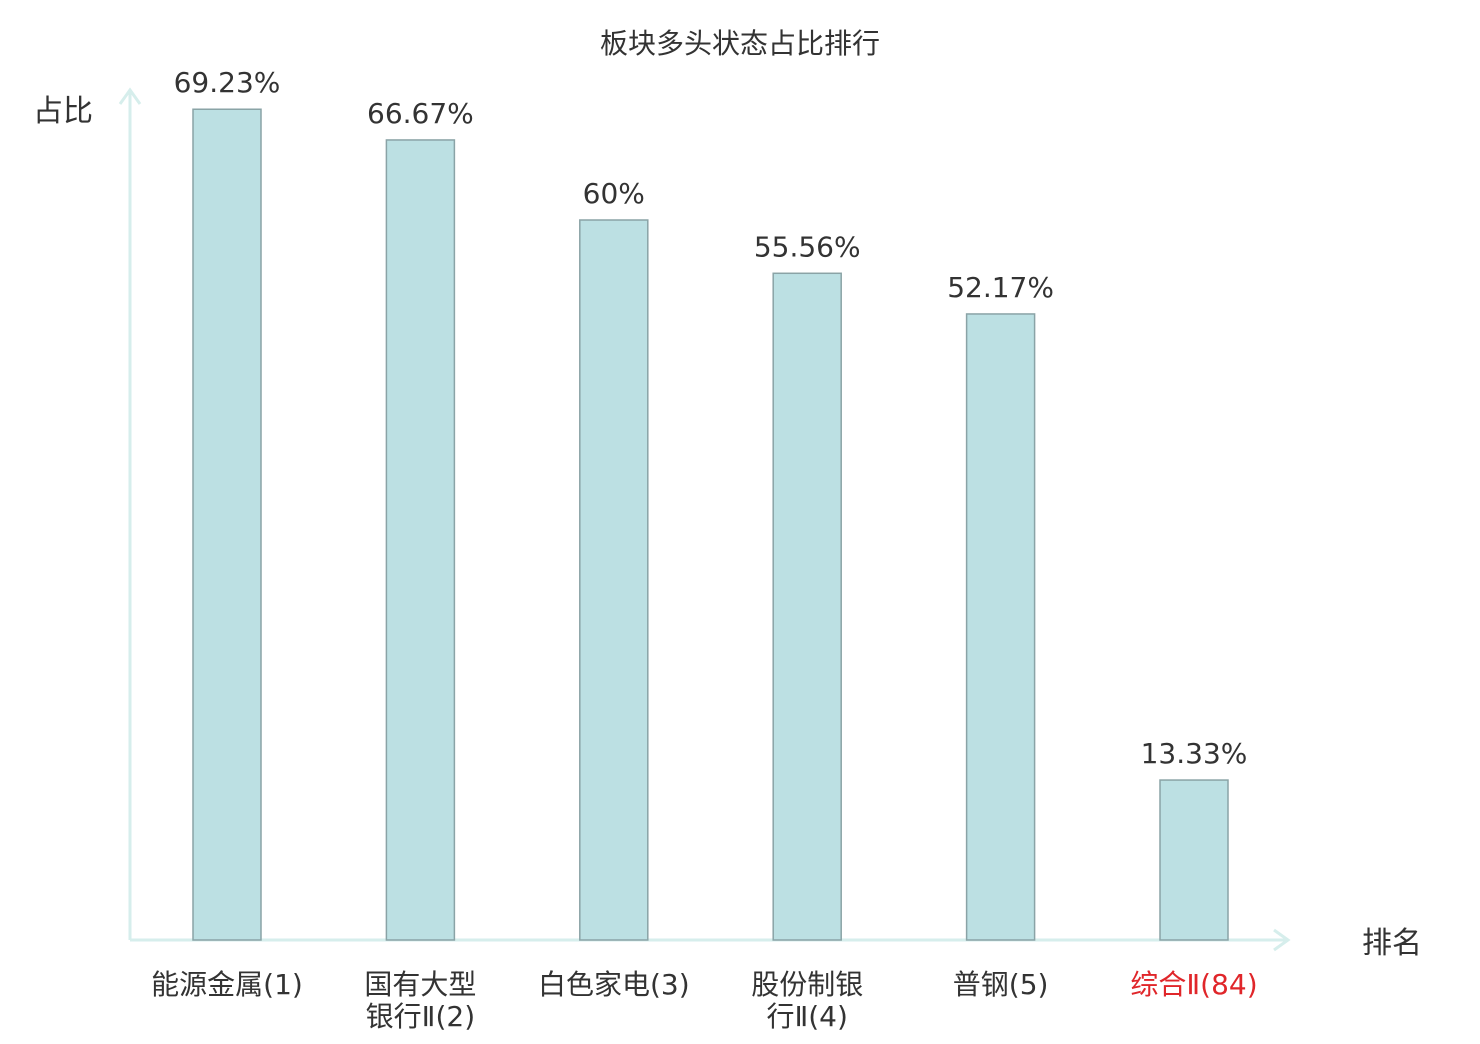  I want to click on x-tick-rank: (1), so click(283, 984).